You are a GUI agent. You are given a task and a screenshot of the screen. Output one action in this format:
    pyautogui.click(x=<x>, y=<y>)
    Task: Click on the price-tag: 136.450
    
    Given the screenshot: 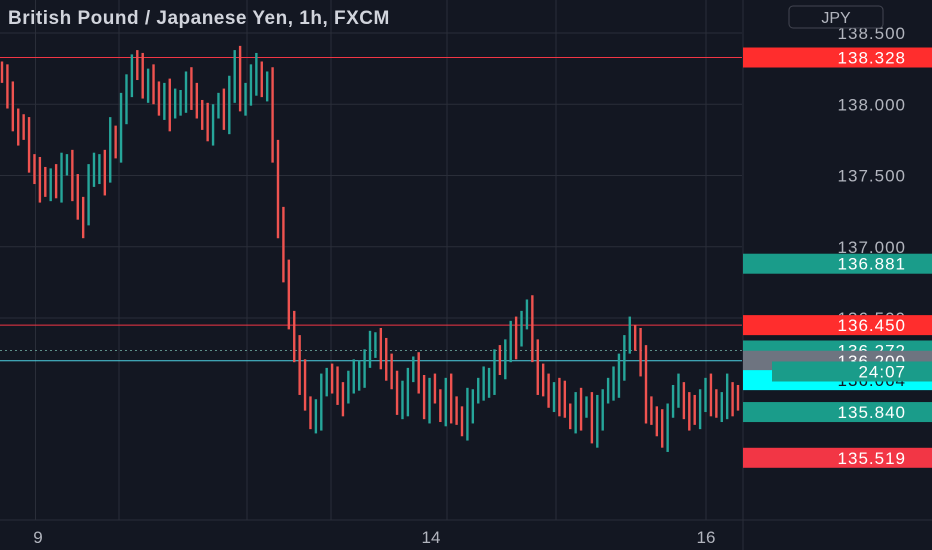 What is the action you would take?
    pyautogui.click(x=837, y=325)
    